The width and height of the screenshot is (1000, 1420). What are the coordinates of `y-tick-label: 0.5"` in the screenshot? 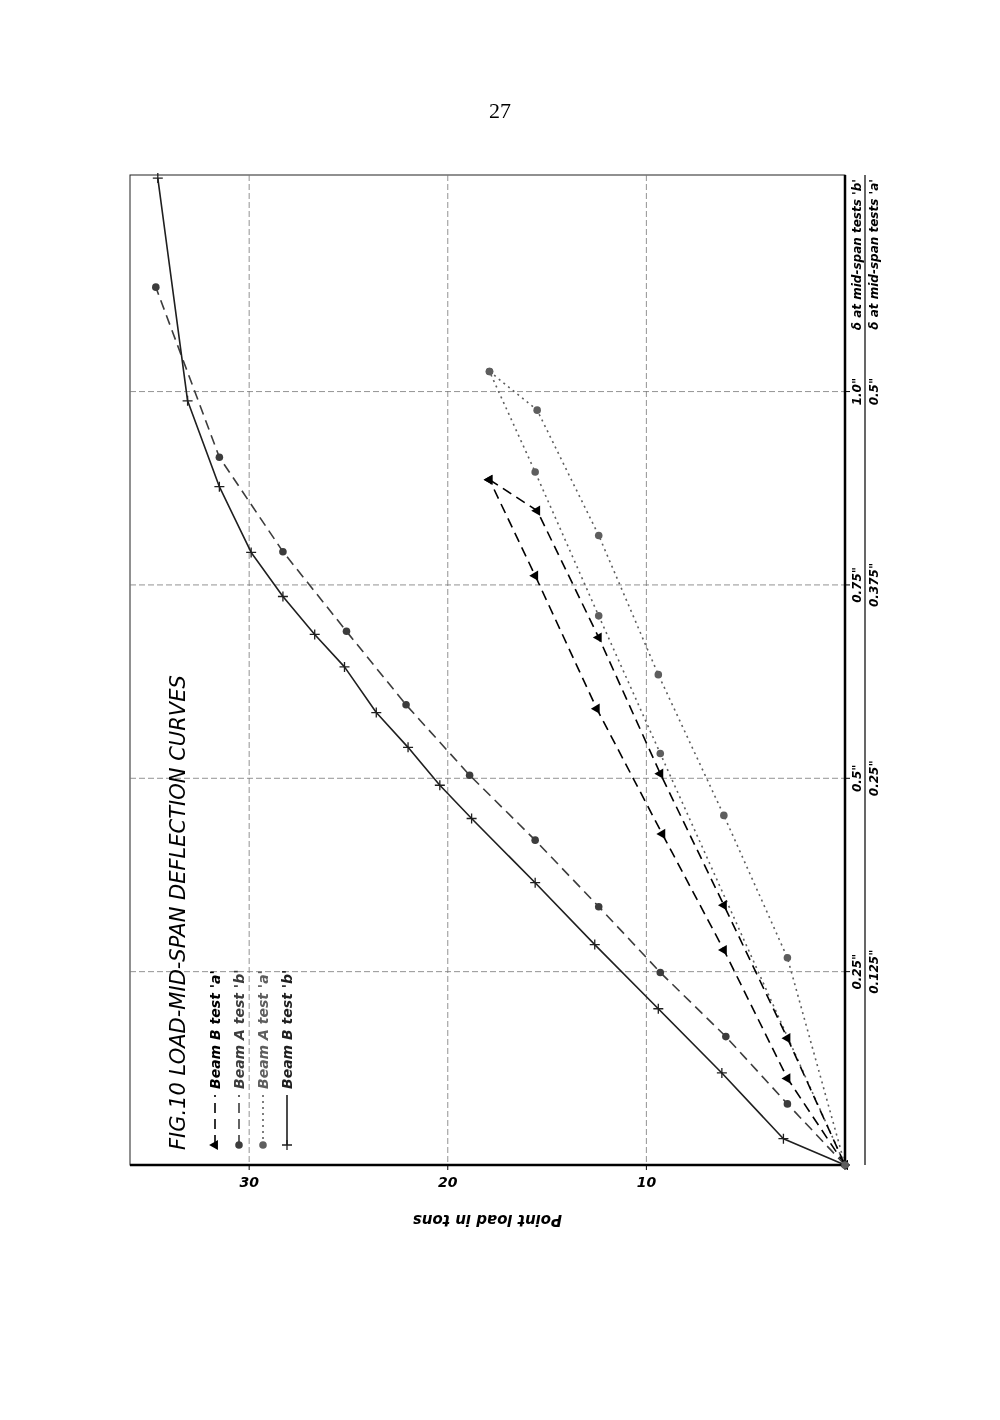 It's located at (857, 778).